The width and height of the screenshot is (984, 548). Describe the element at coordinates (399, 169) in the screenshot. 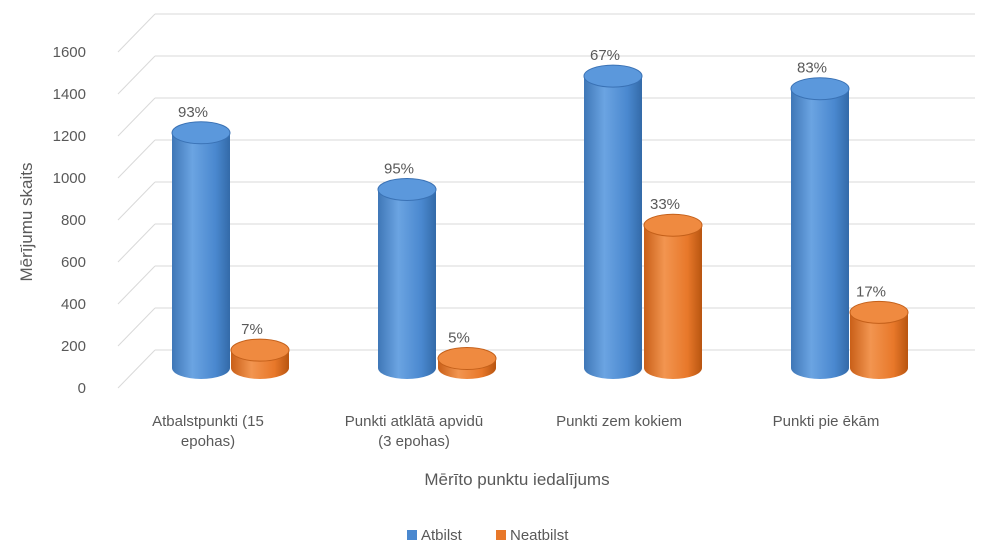

I see `data-label: 95%` at that location.